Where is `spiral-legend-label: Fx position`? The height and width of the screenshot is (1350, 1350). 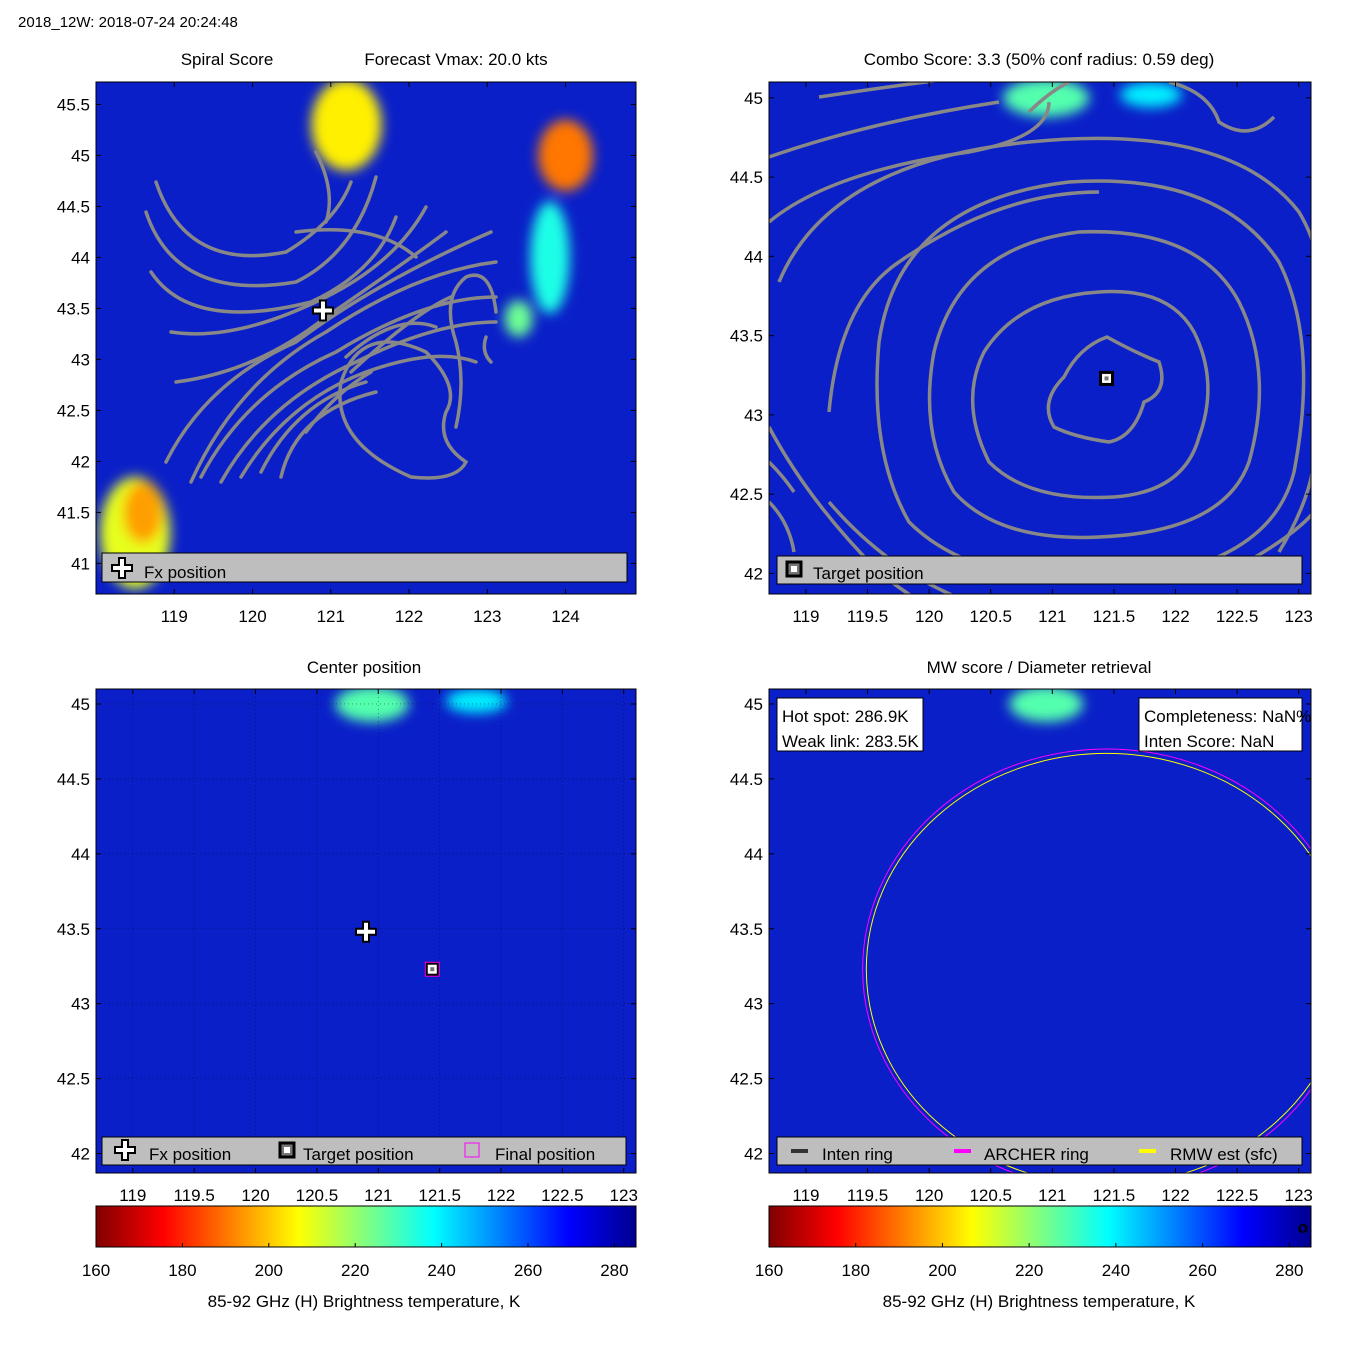
spiral-legend-label: Fx position is located at coordinates (185, 572).